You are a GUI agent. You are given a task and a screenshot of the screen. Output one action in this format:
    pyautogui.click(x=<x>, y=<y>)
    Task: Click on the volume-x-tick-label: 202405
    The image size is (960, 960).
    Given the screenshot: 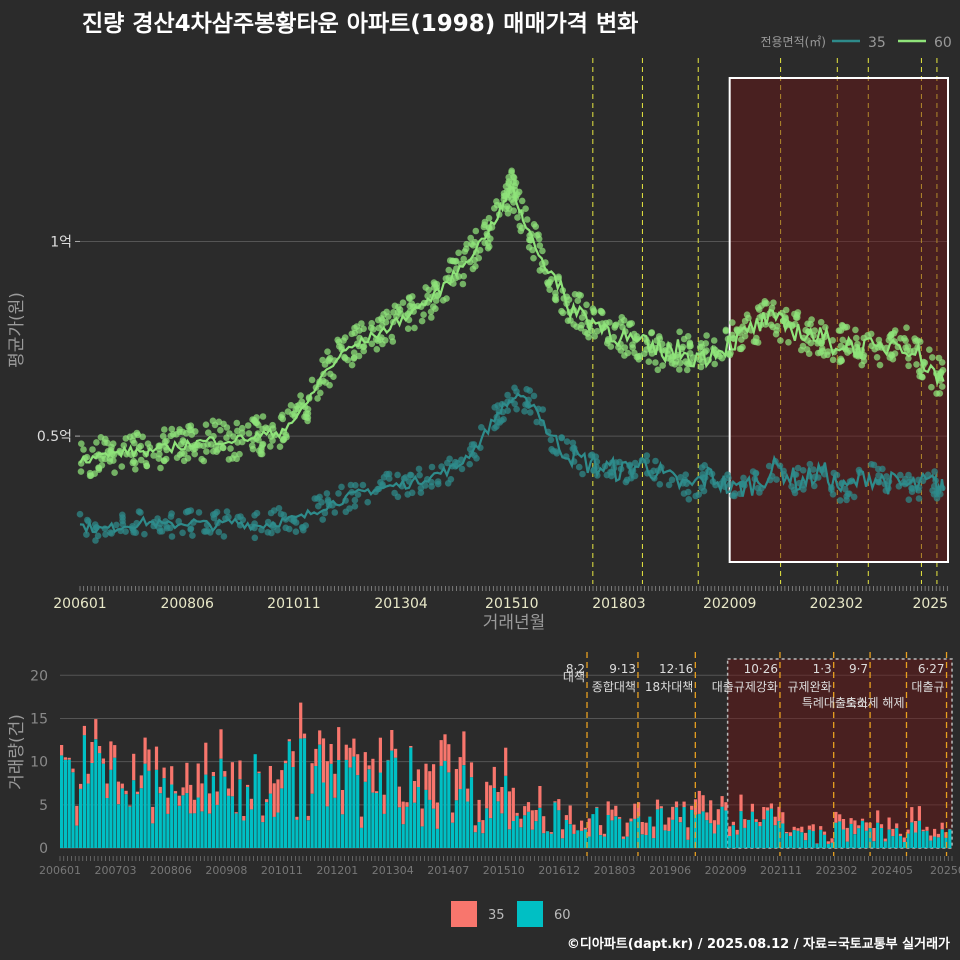 What is the action you would take?
    pyautogui.click(x=892, y=870)
    